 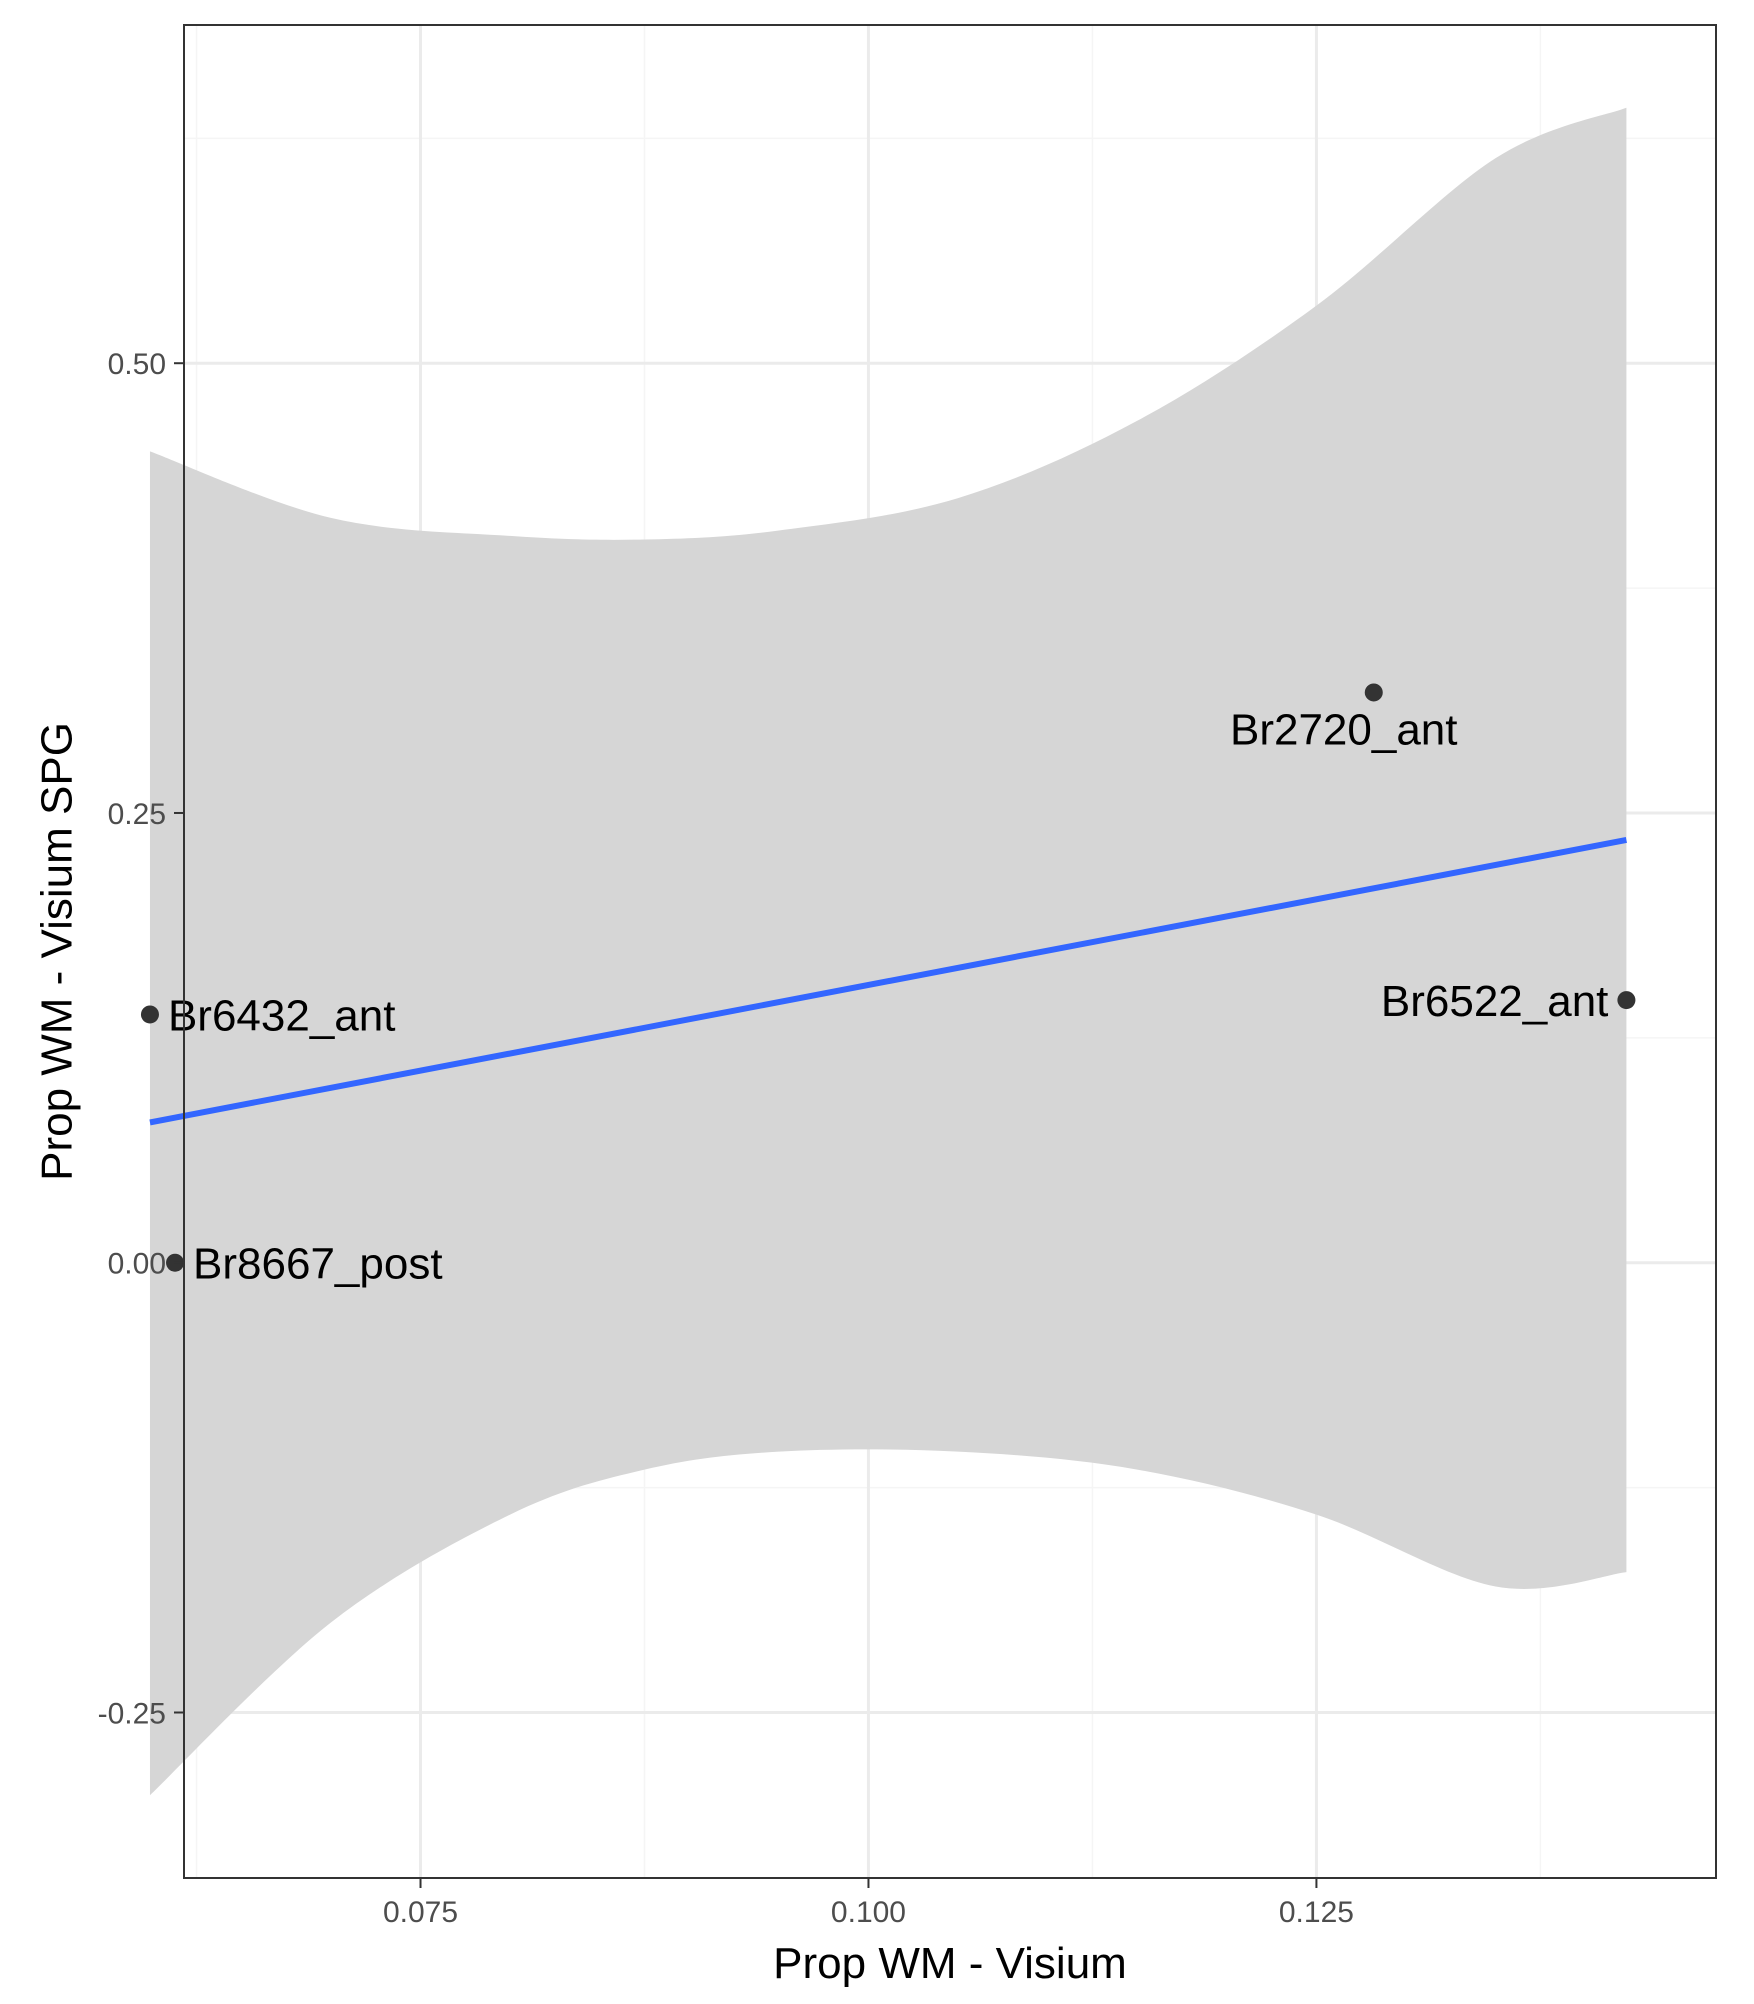 I want to click on point-label: Br8667_post, so click(x=318, y=1264).